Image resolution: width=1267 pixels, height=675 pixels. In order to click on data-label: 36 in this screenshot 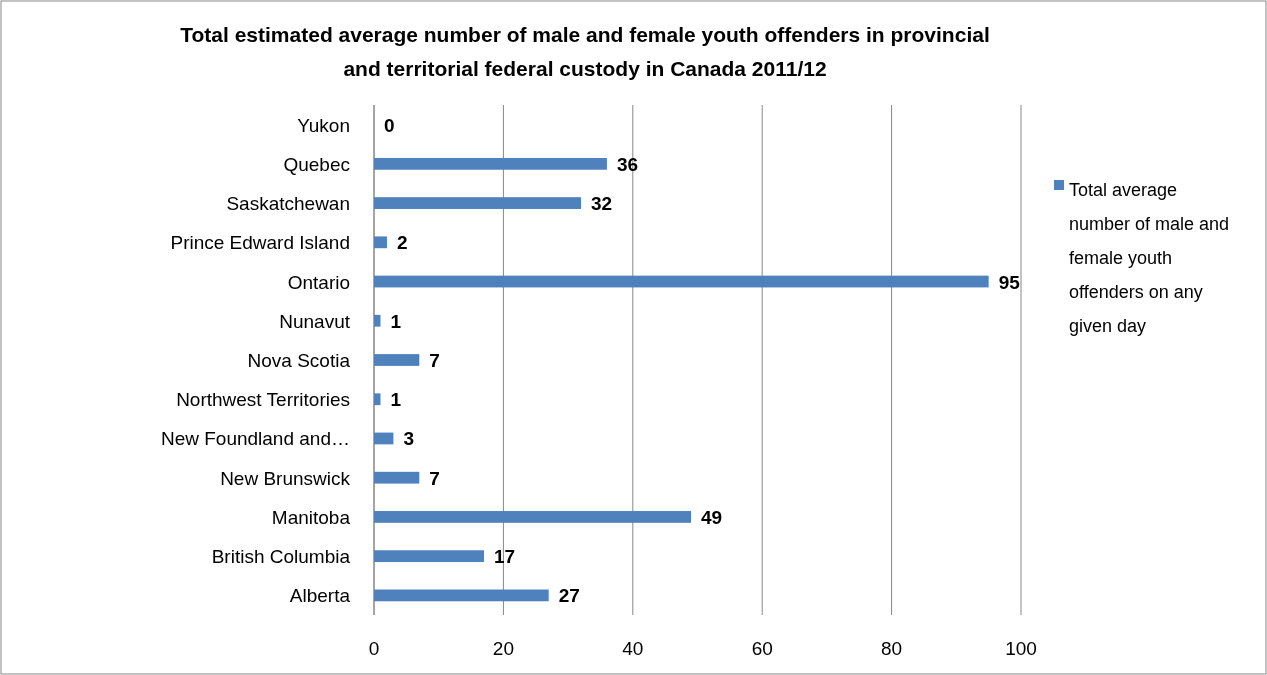, I will do `click(627, 164)`.